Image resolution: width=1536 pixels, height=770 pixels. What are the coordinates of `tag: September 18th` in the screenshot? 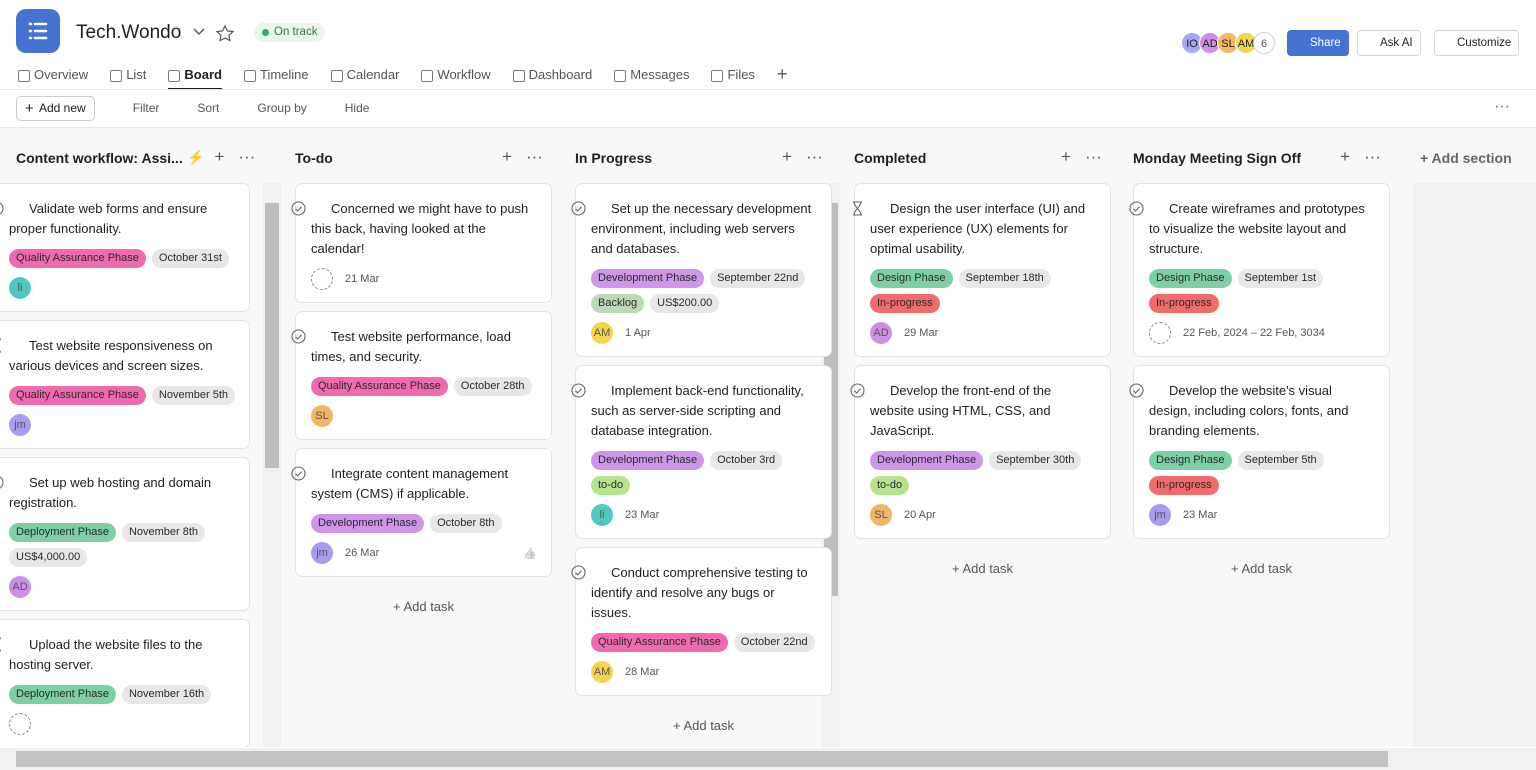 It's located at (1004, 278).